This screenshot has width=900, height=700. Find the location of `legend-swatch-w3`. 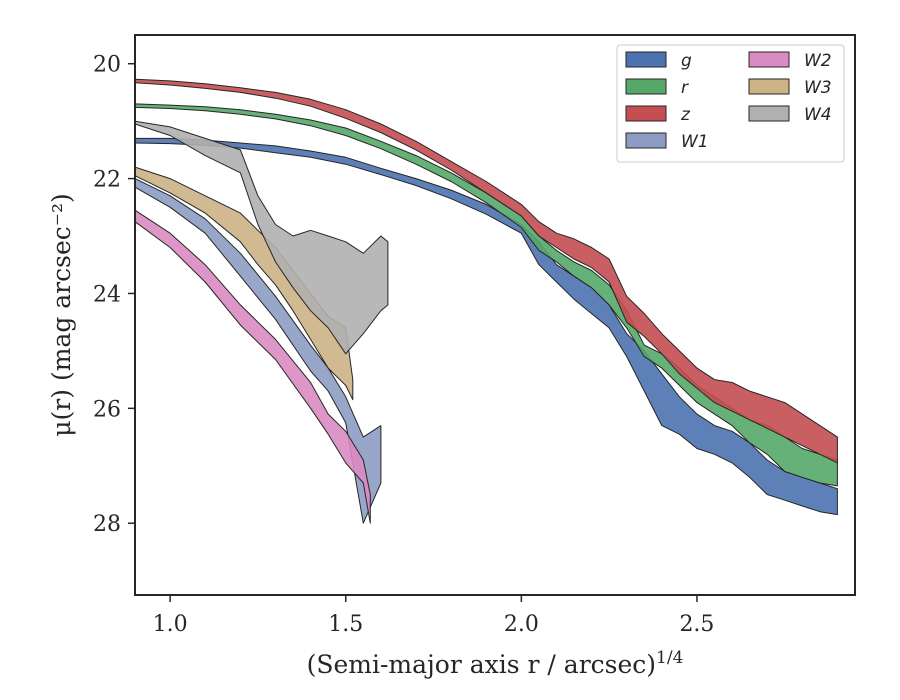

legend-swatch-w3 is located at coordinates (769, 86).